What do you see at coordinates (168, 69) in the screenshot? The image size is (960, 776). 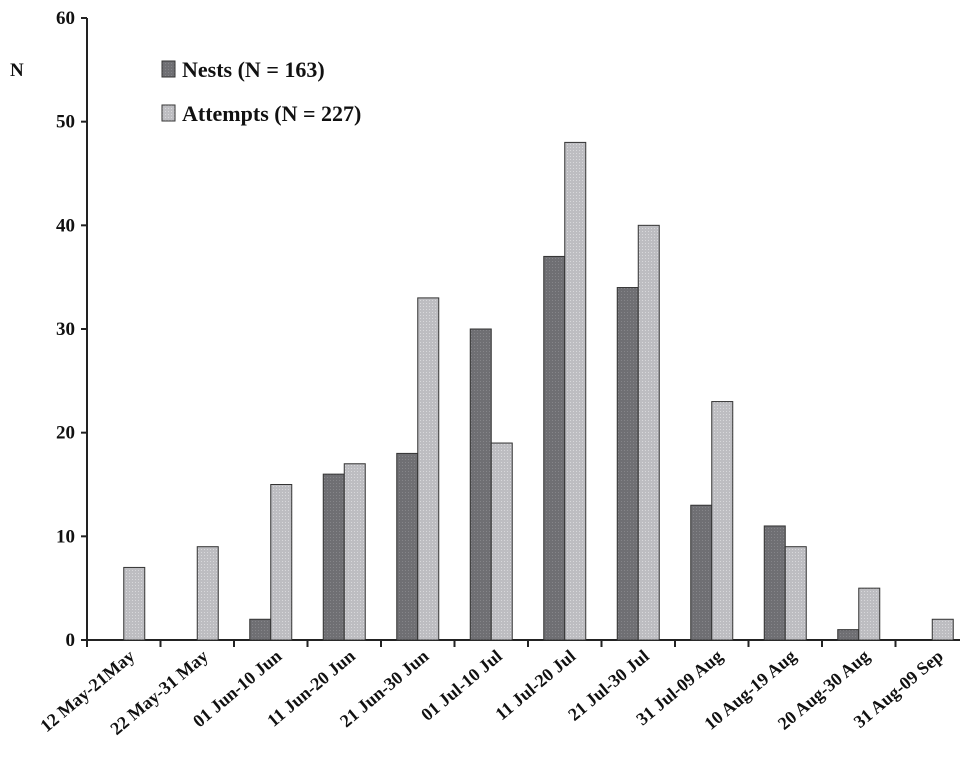 I see `legend-swatch-nests` at bounding box center [168, 69].